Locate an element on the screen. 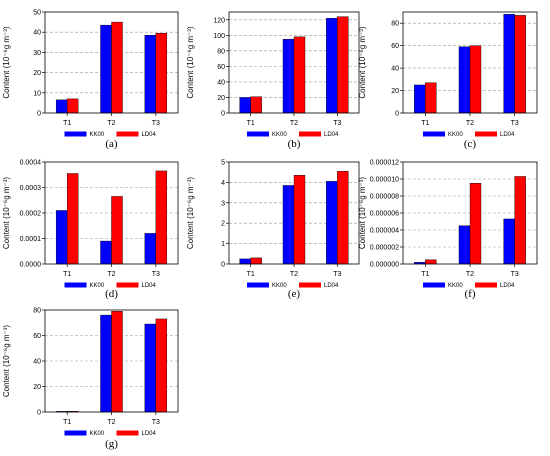 The height and width of the screenshot is (456, 550). y-tick-label: 3 is located at coordinates (223, 203).